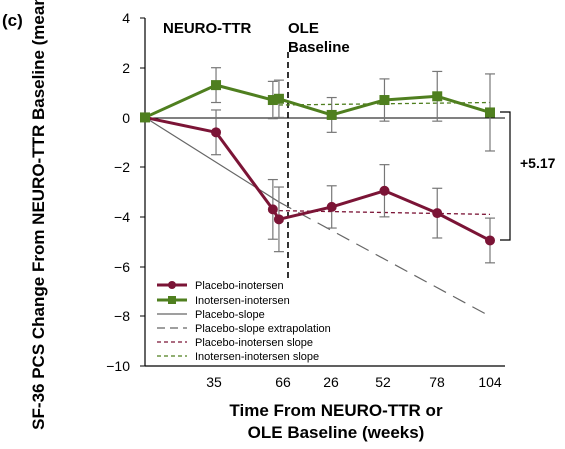  Describe the element at coordinates (283, 382) in the screenshot. I see `x-tick-label: 66` at that location.